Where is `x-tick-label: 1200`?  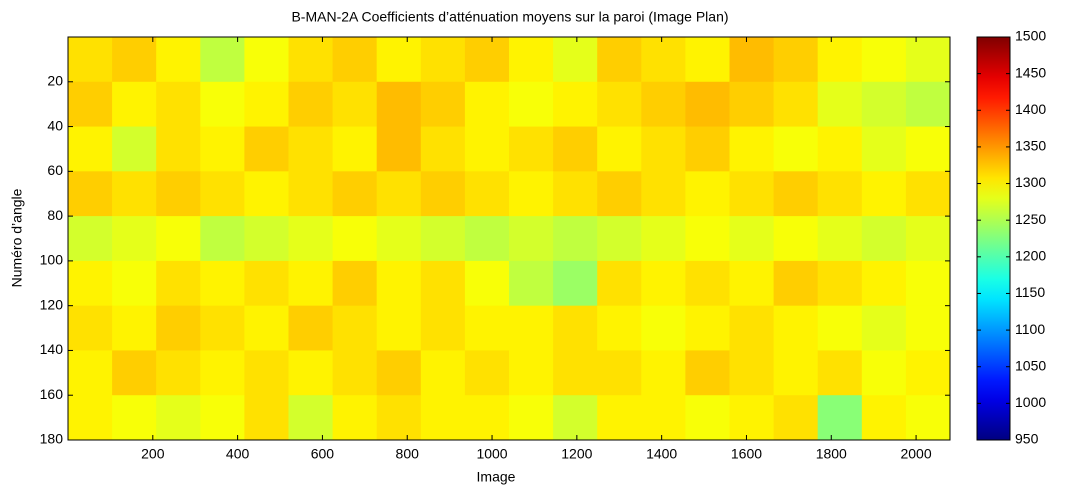 x-tick-label: 1200 is located at coordinates (576, 454).